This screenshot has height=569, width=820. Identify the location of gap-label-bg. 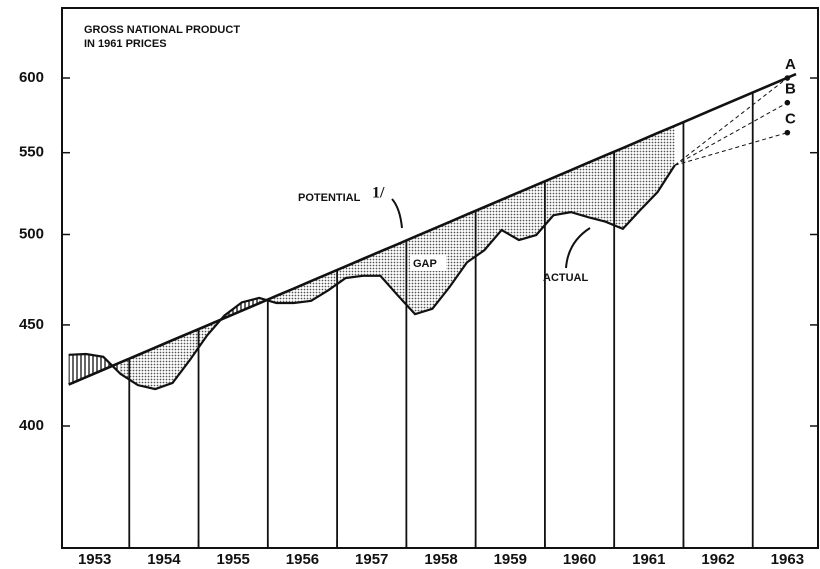
(428, 263).